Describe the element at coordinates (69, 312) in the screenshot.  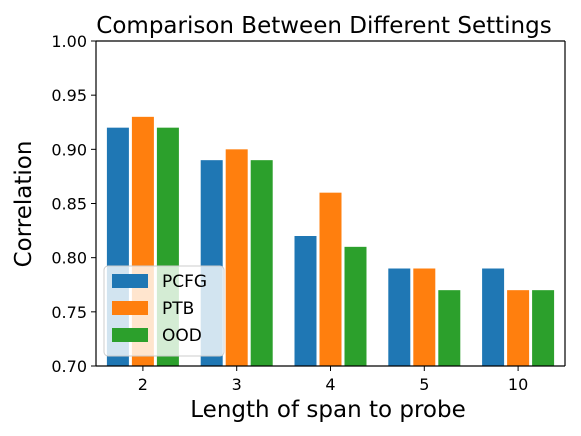
I see `y-tick-label: 0.75` at that location.